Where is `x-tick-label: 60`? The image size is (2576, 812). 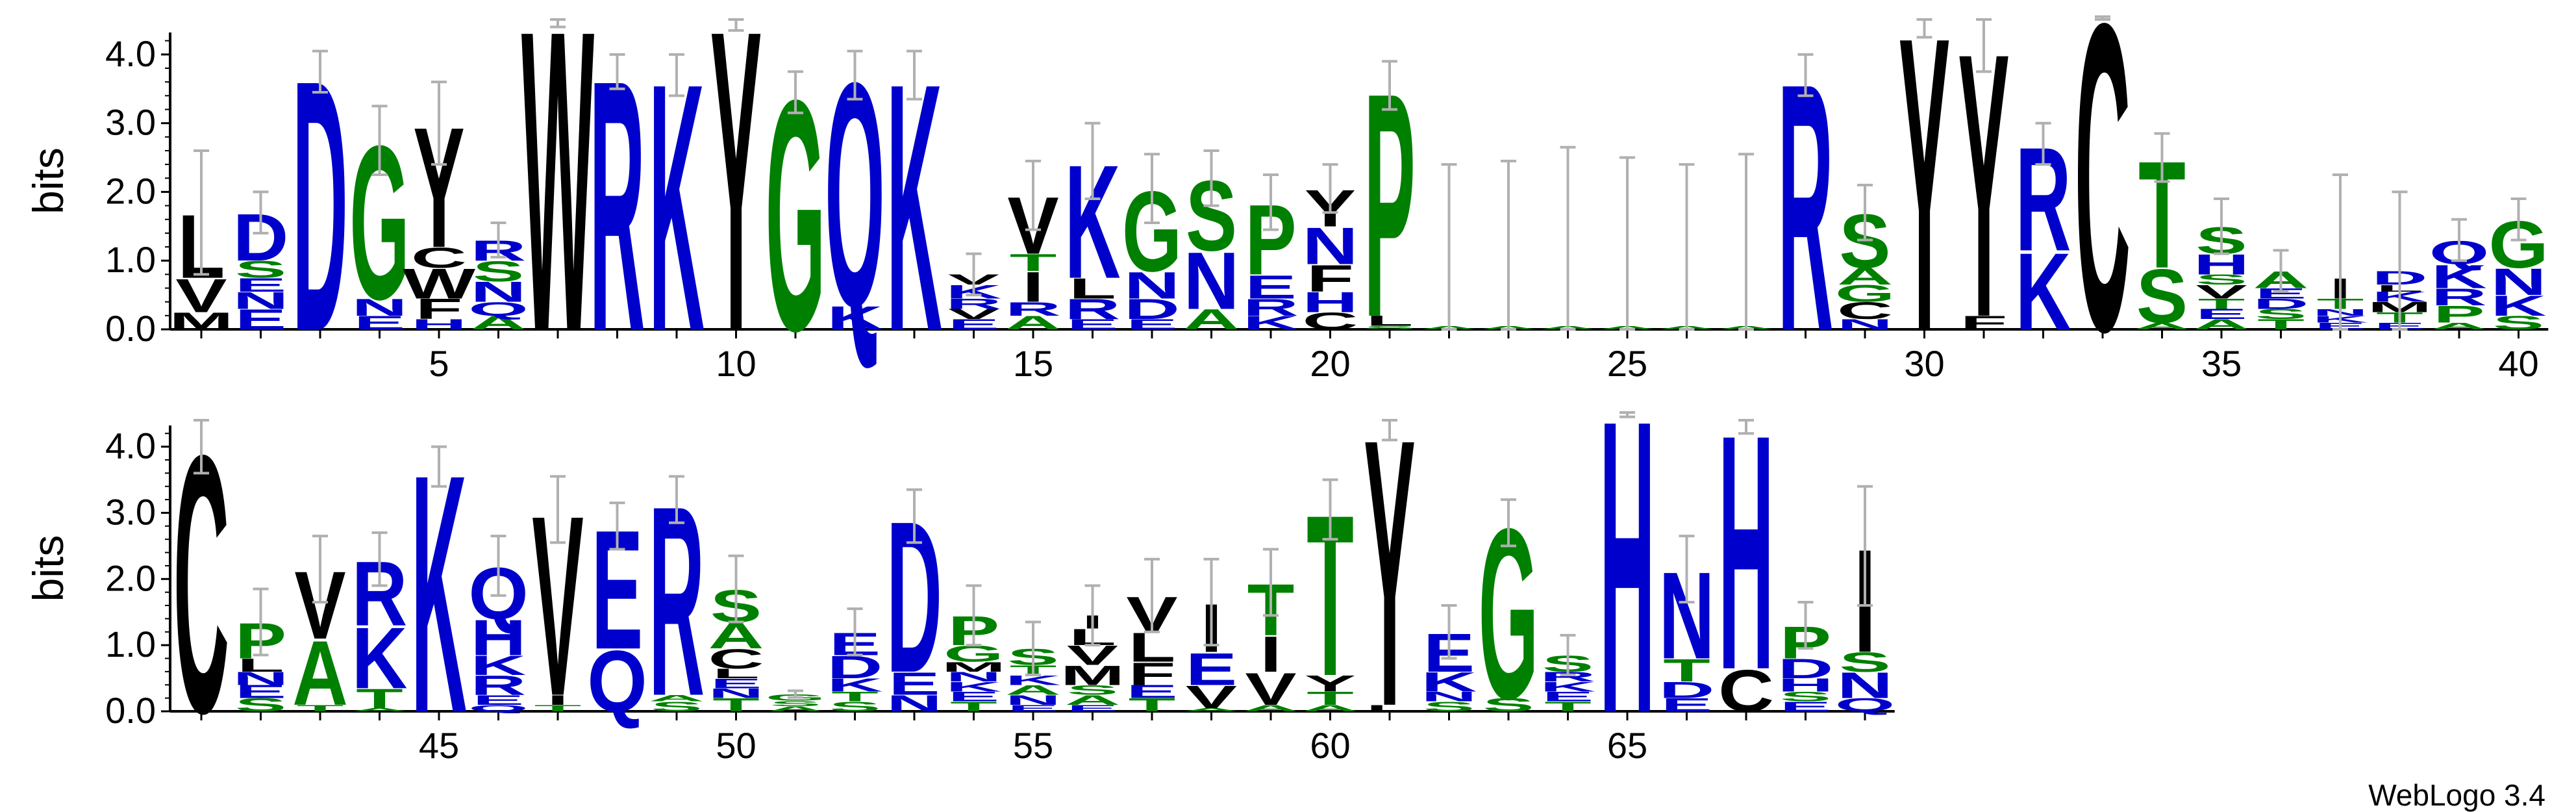
x-tick-label: 60 is located at coordinates (1330, 745).